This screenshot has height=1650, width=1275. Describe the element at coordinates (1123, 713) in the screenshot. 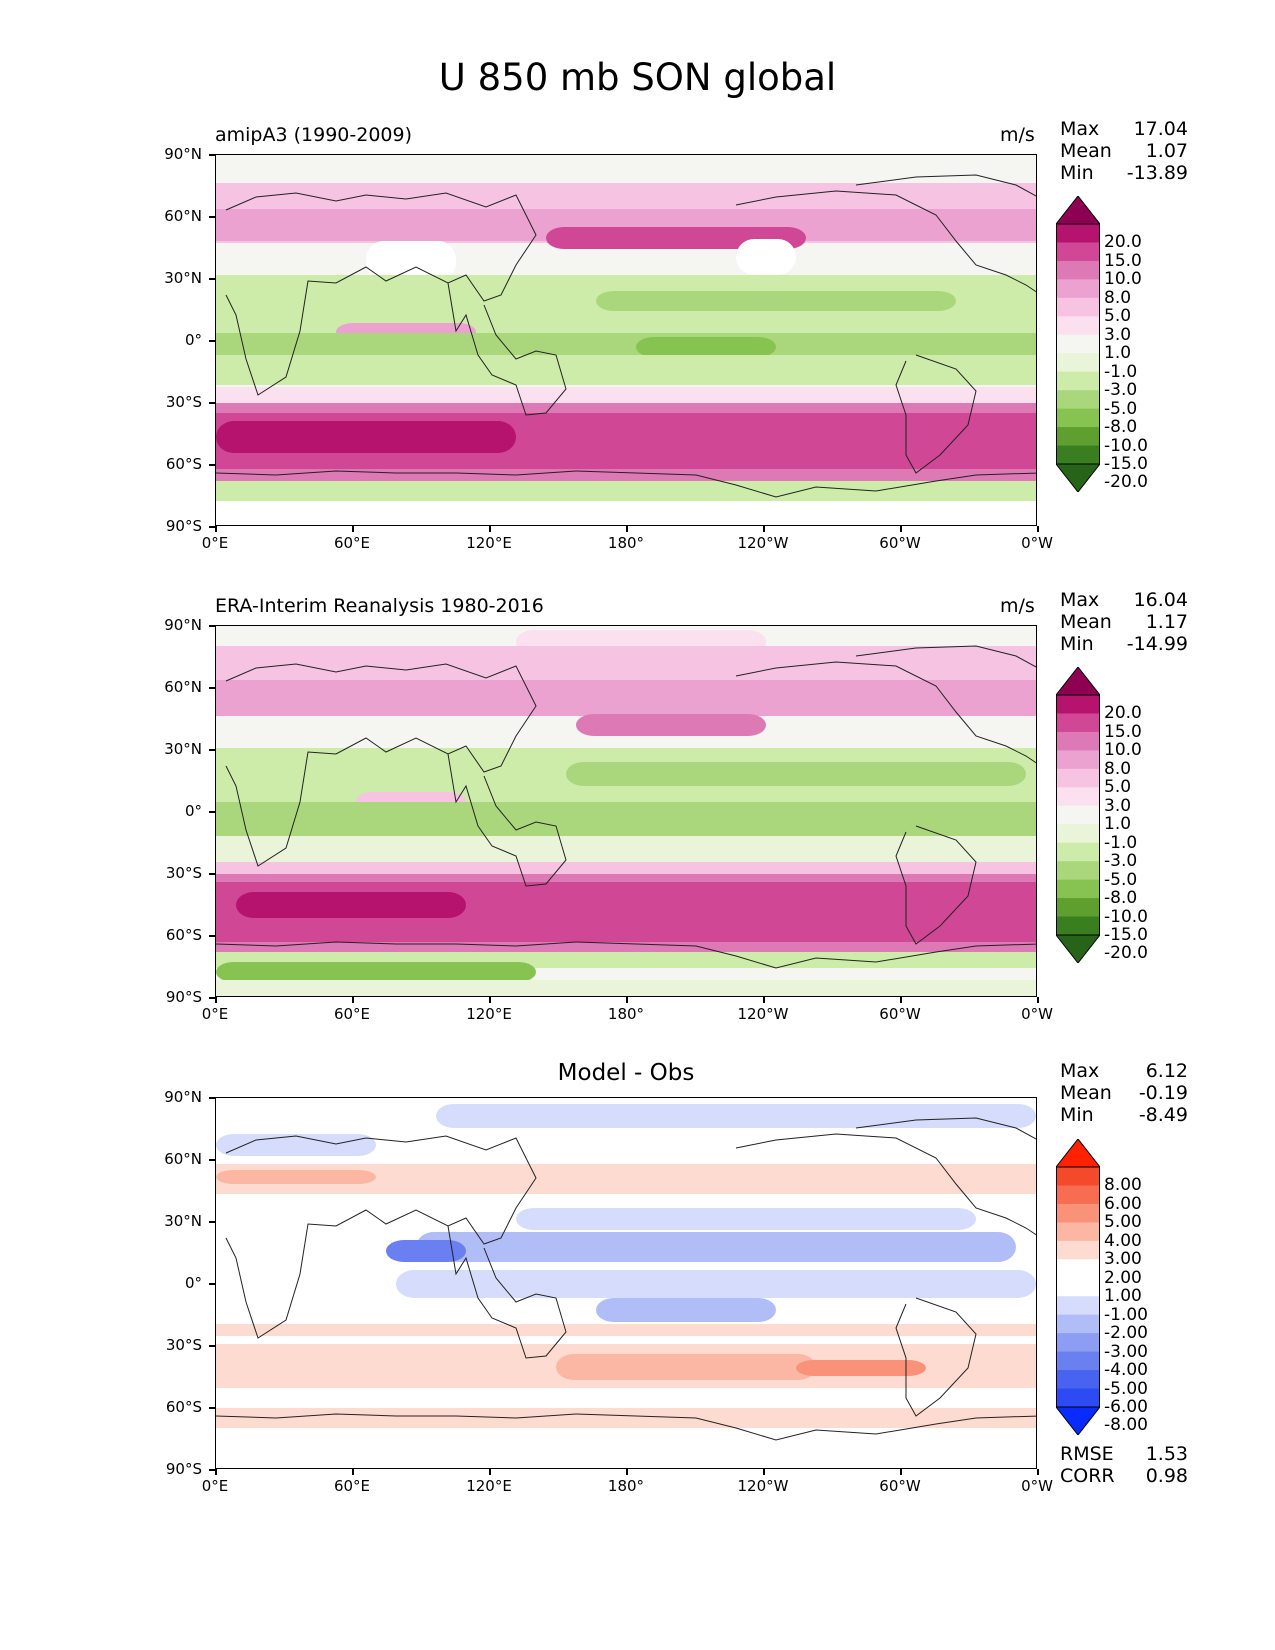

I see `colorbar-label: 20.0` at that location.